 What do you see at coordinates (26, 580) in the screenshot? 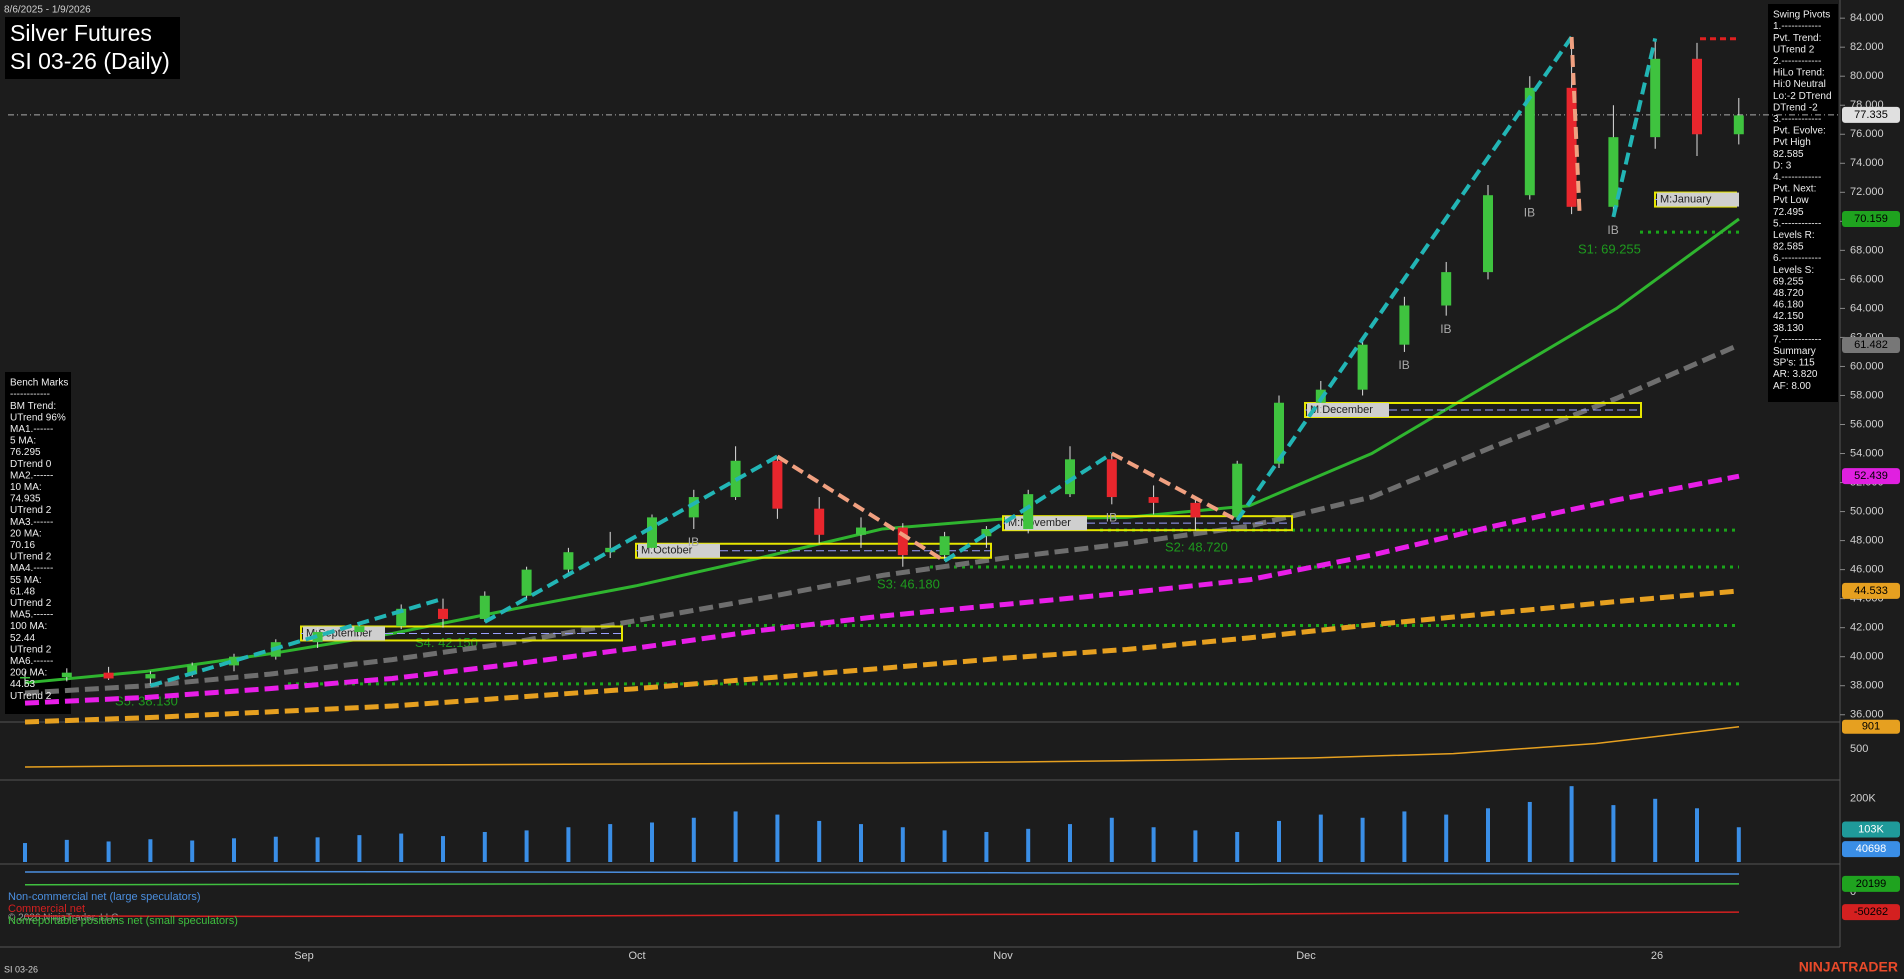
I see `bench-mark-line: 55 MA:` at bounding box center [26, 580].